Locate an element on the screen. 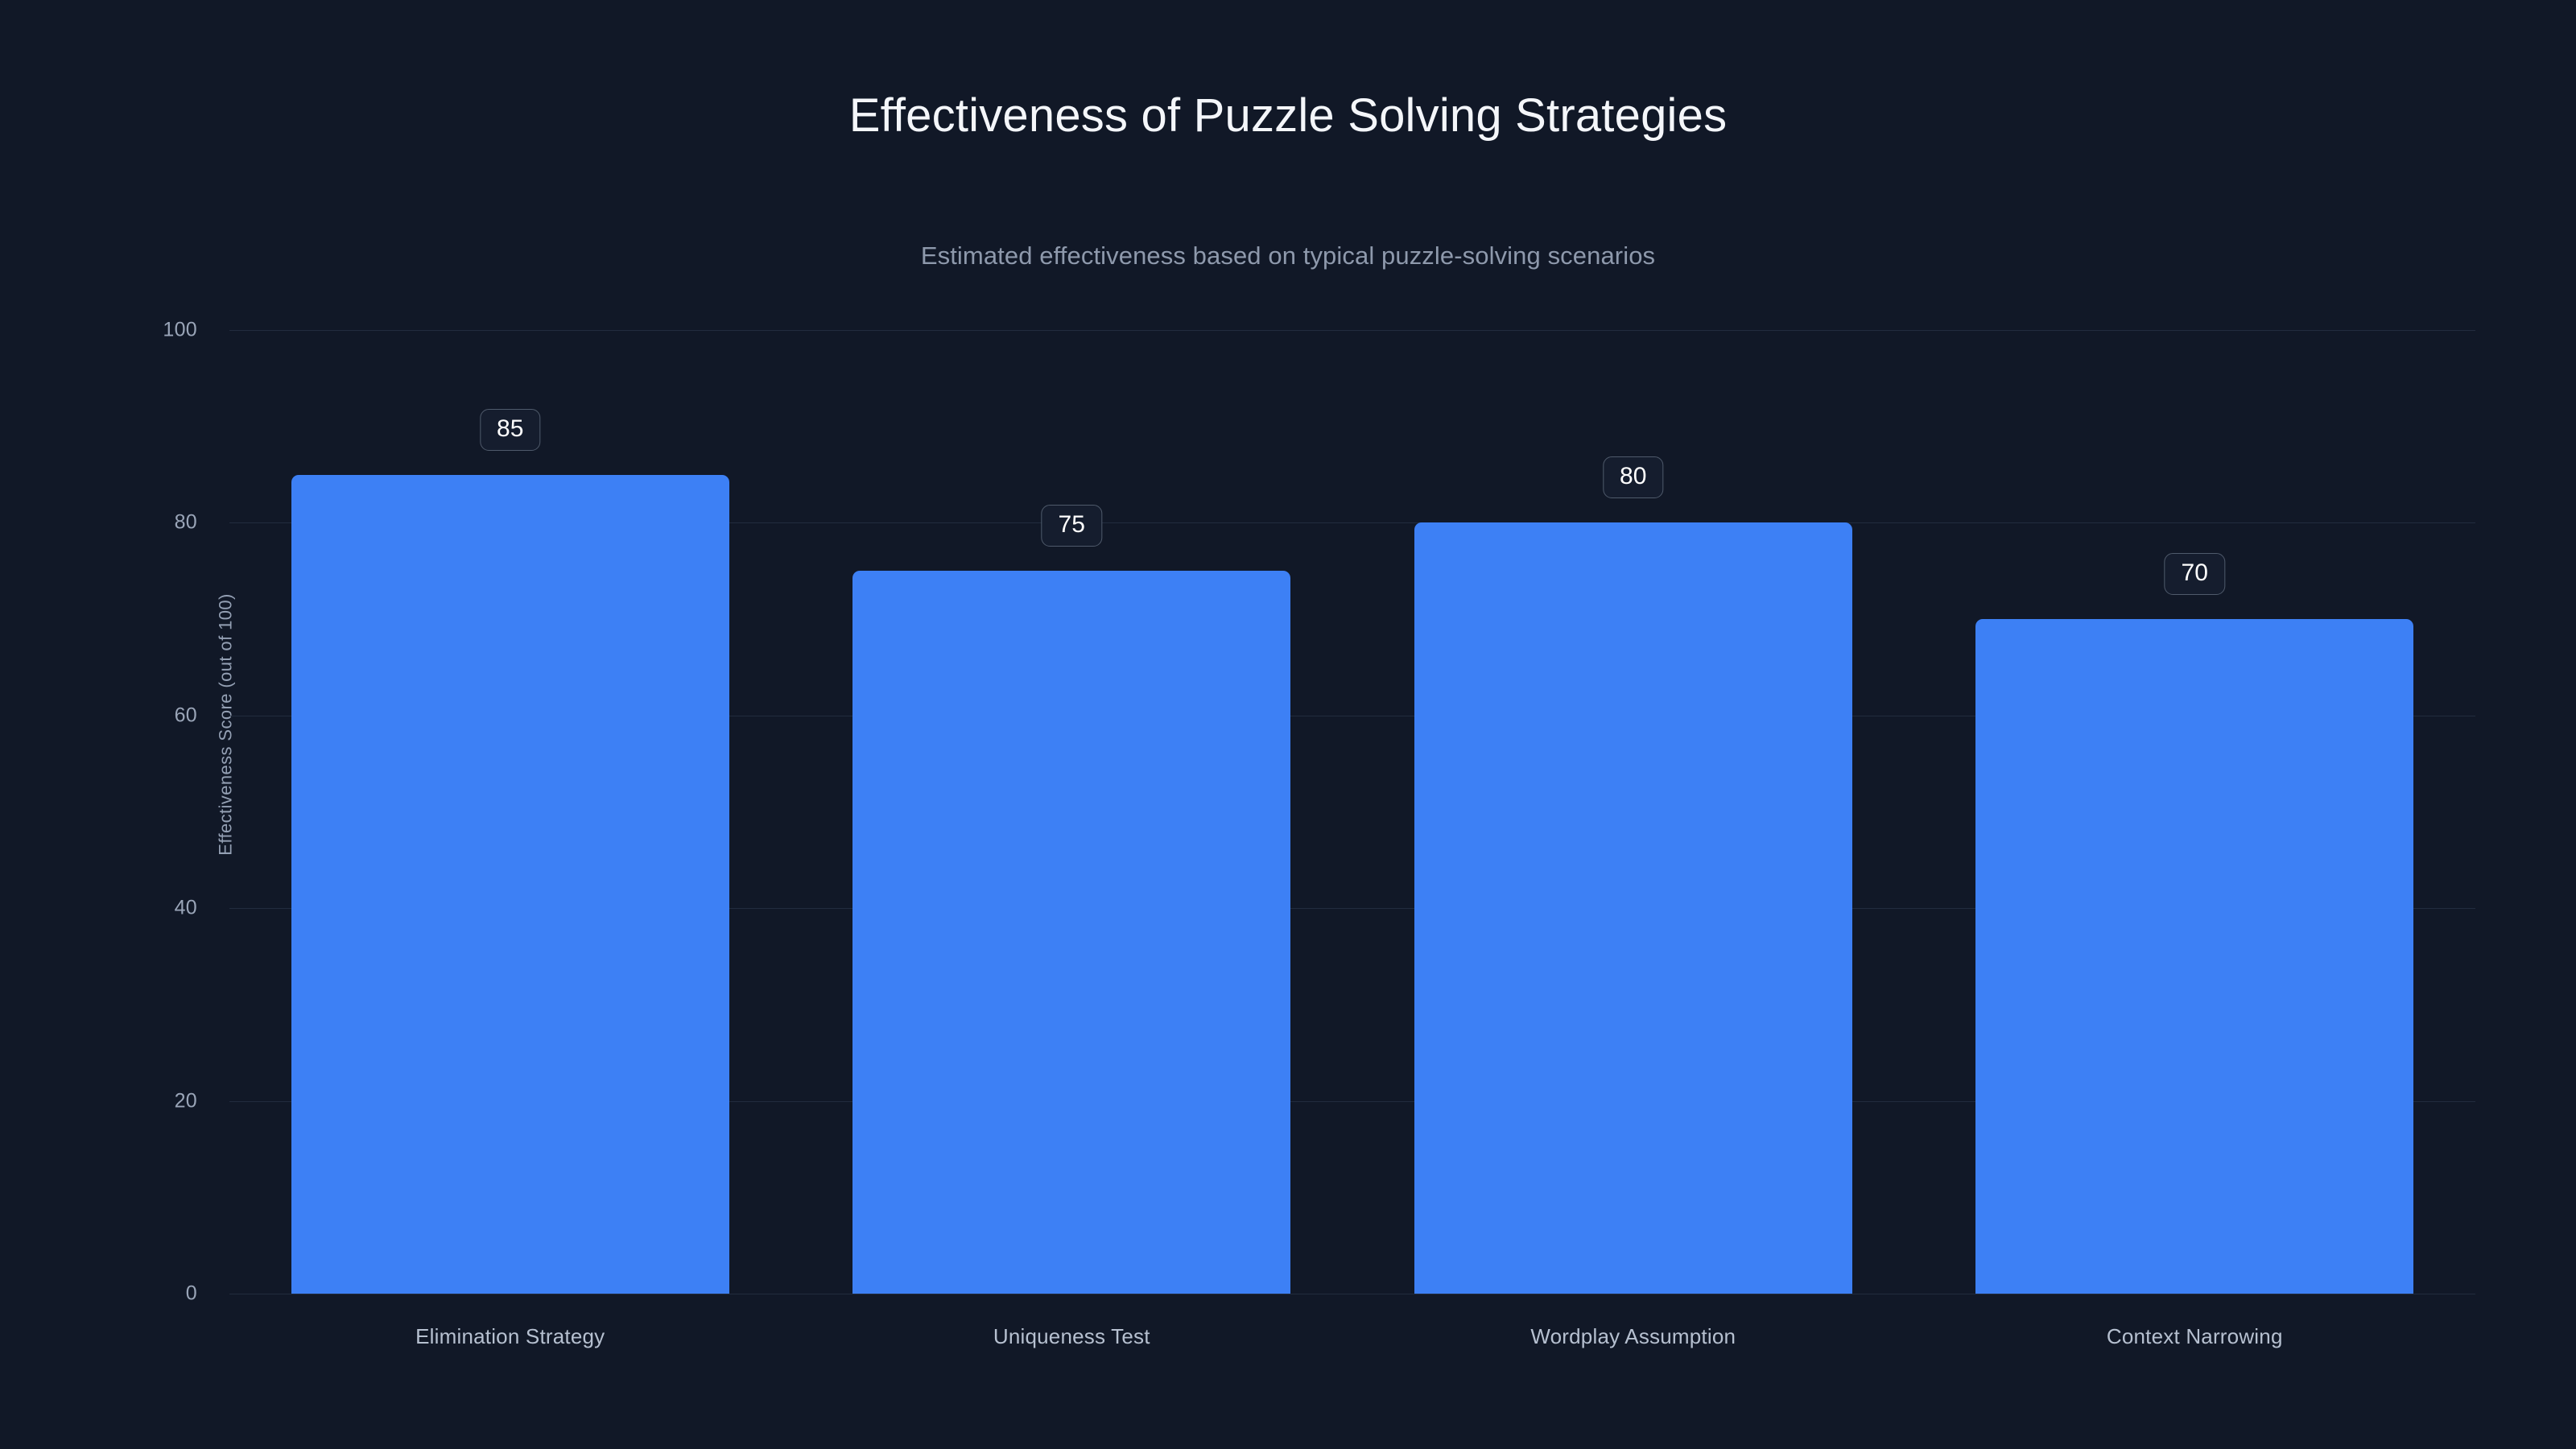 This screenshot has height=1449, width=2576. y-axis-tick-label: 80 is located at coordinates (185, 522).